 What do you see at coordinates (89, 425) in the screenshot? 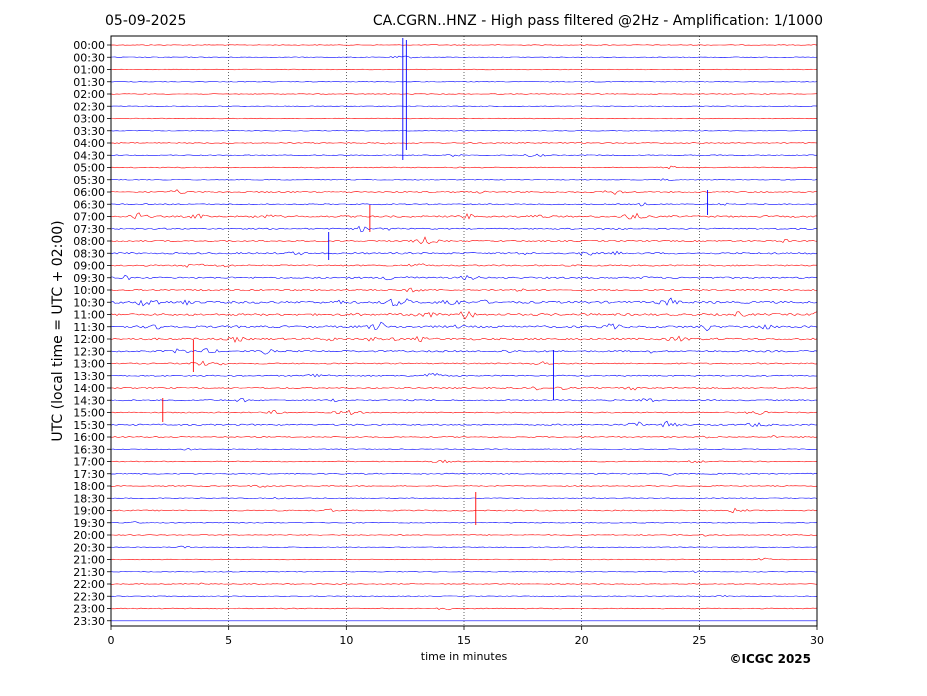
I see `y-tick-label: 15:30` at bounding box center [89, 425].